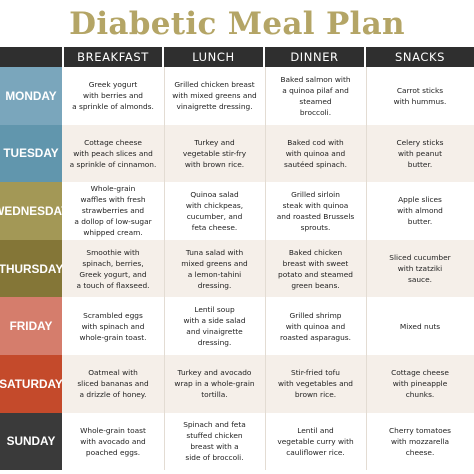  I want to click on snacks-cell: Sliced cucumber with tzatziki sauce., so click(420, 269).